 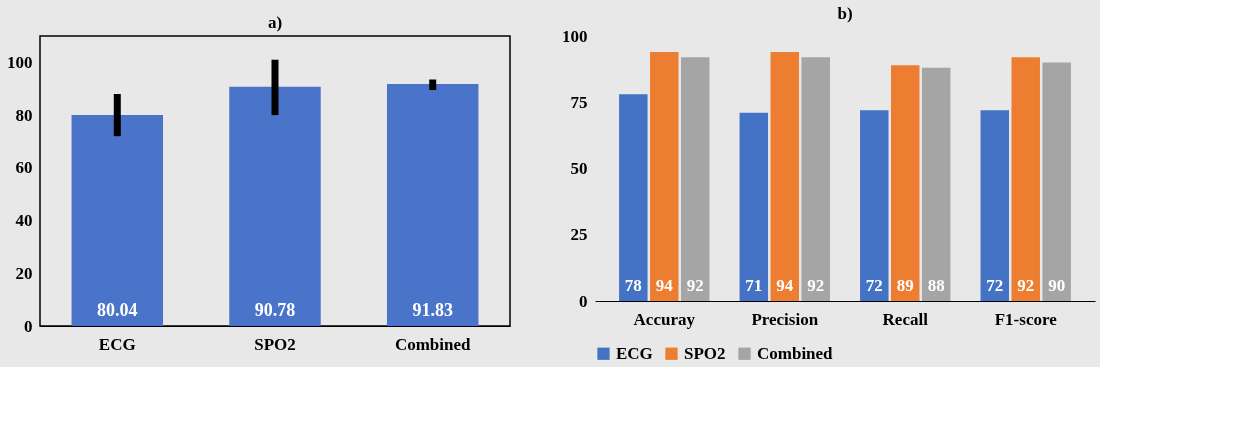 I want to click on x-tick-label: Accuray, so click(x=664, y=319).